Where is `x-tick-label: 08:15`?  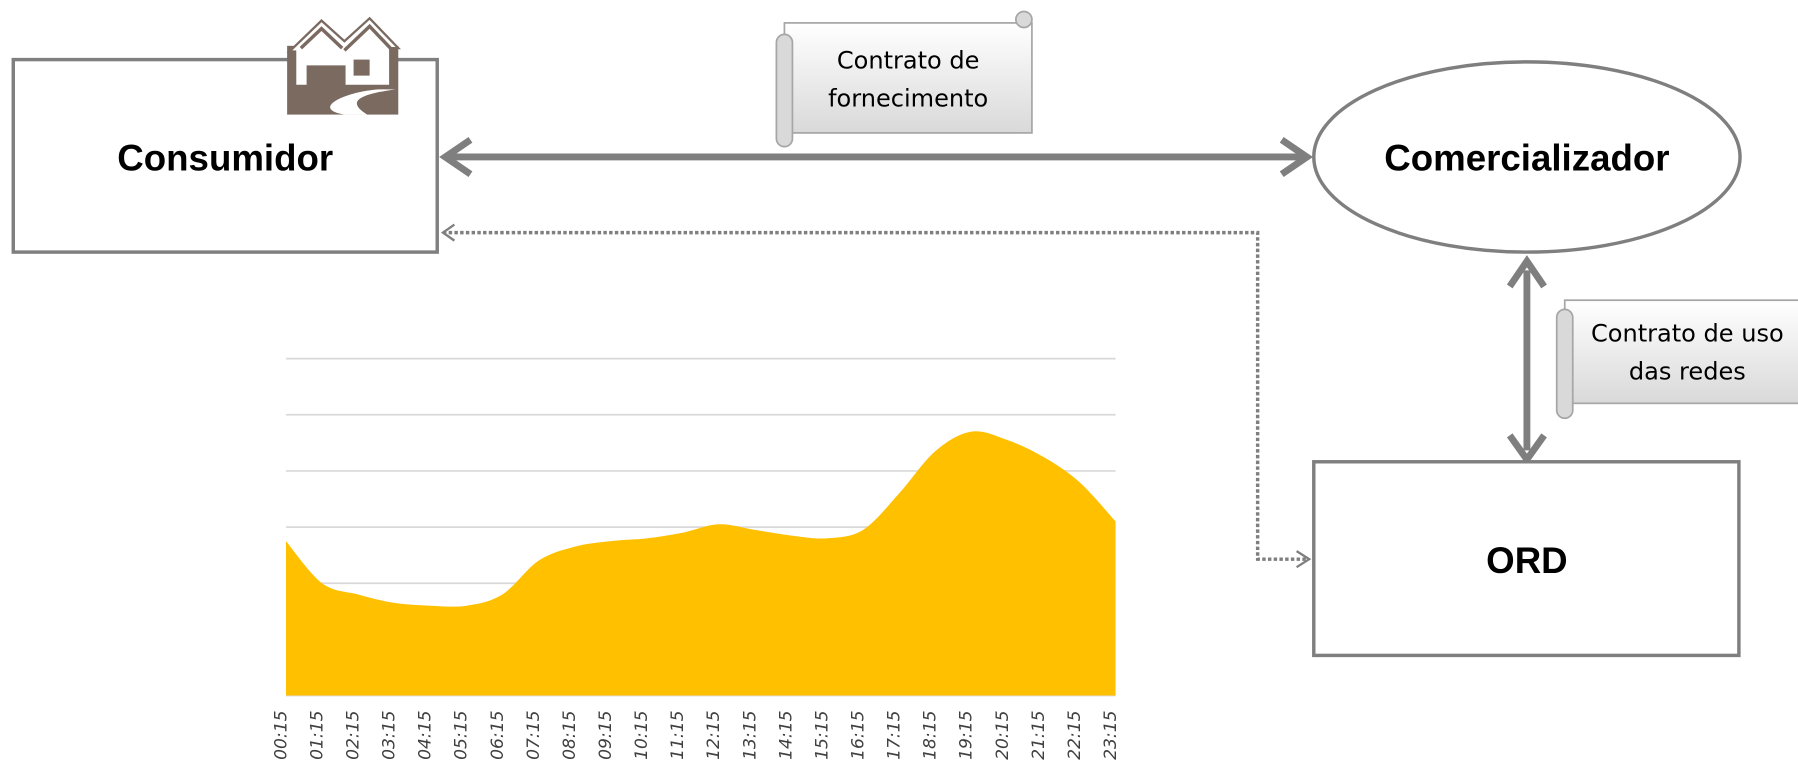 x-tick-label: 08:15 is located at coordinates (570, 735).